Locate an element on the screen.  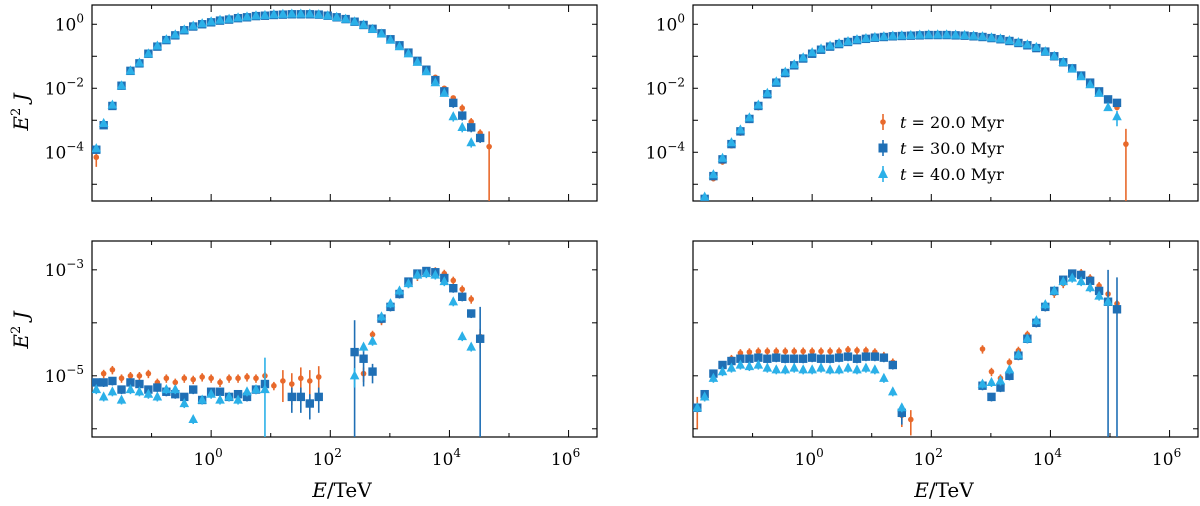
legend-marker-circle is located at coordinates (883, 122).